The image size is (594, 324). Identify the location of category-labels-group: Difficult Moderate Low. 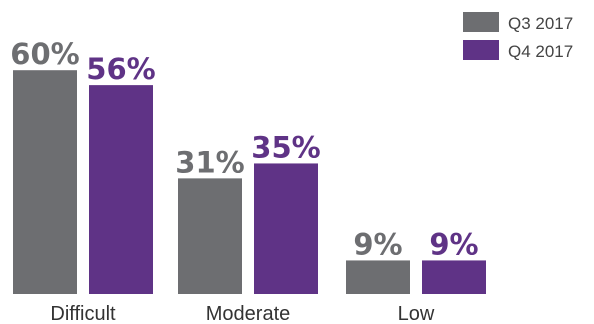
(242, 313).